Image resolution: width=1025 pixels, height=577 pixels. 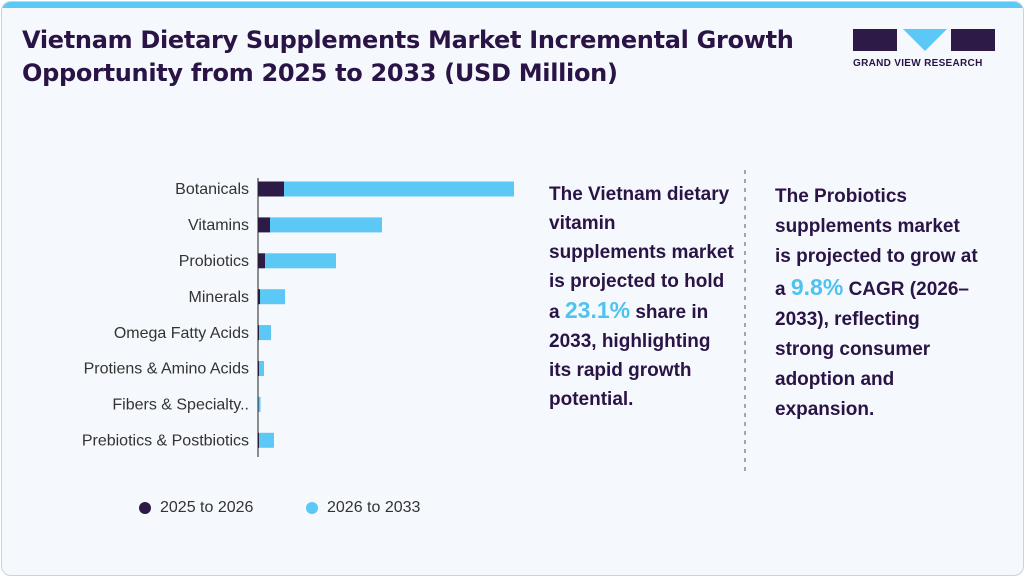 What do you see at coordinates (218, 225) in the screenshot?
I see `y-tick-label: Vitamins` at bounding box center [218, 225].